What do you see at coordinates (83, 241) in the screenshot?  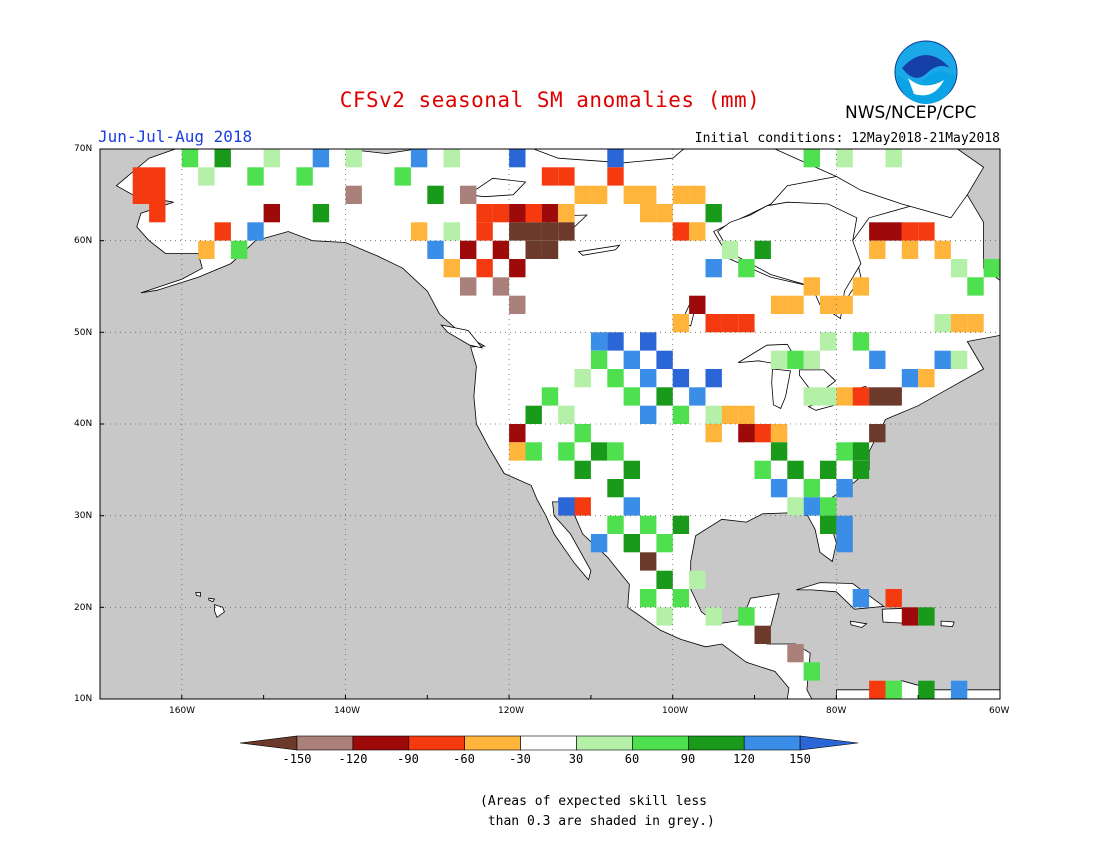 I see `lat-label-60n: 60N` at bounding box center [83, 241].